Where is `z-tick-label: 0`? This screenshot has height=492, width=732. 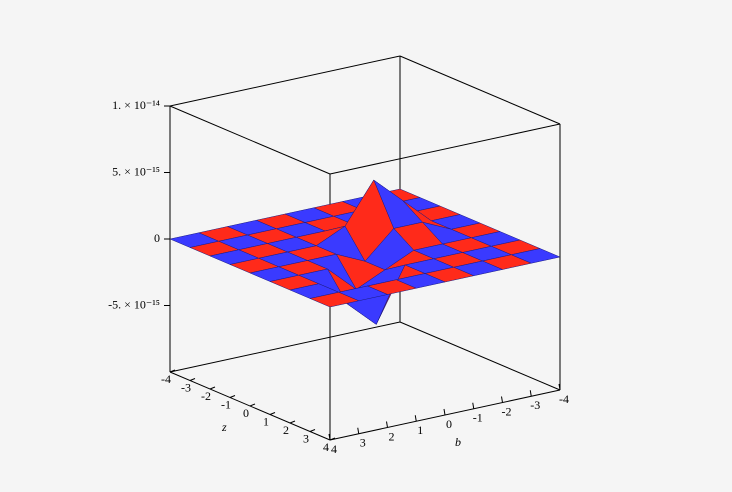
z-tick-label: 0 is located at coordinates (246, 413).